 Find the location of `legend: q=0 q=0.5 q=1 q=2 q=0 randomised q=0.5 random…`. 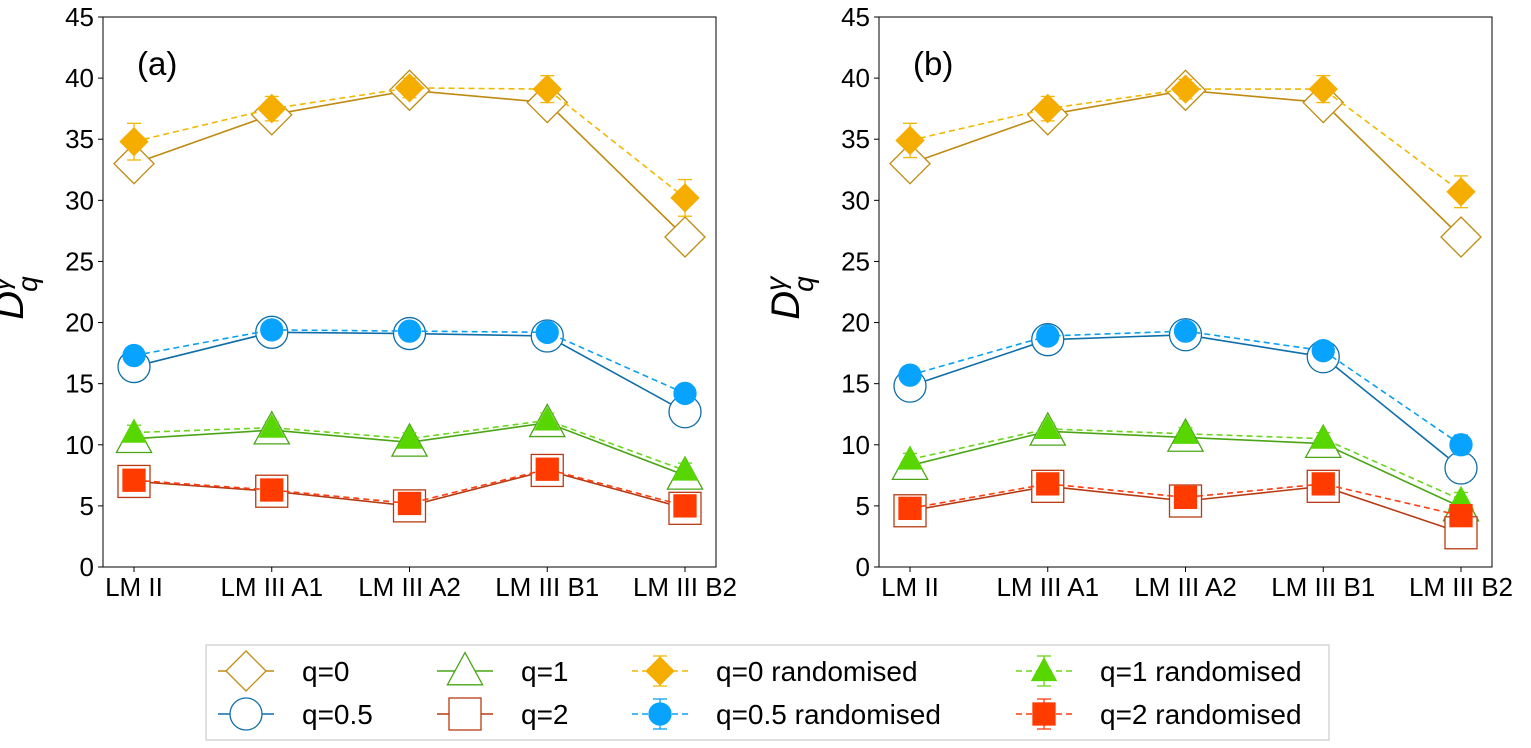

legend: q=0 q=0.5 q=1 q=2 q=0 randomised q=0.5 random… is located at coordinates (767, 692).